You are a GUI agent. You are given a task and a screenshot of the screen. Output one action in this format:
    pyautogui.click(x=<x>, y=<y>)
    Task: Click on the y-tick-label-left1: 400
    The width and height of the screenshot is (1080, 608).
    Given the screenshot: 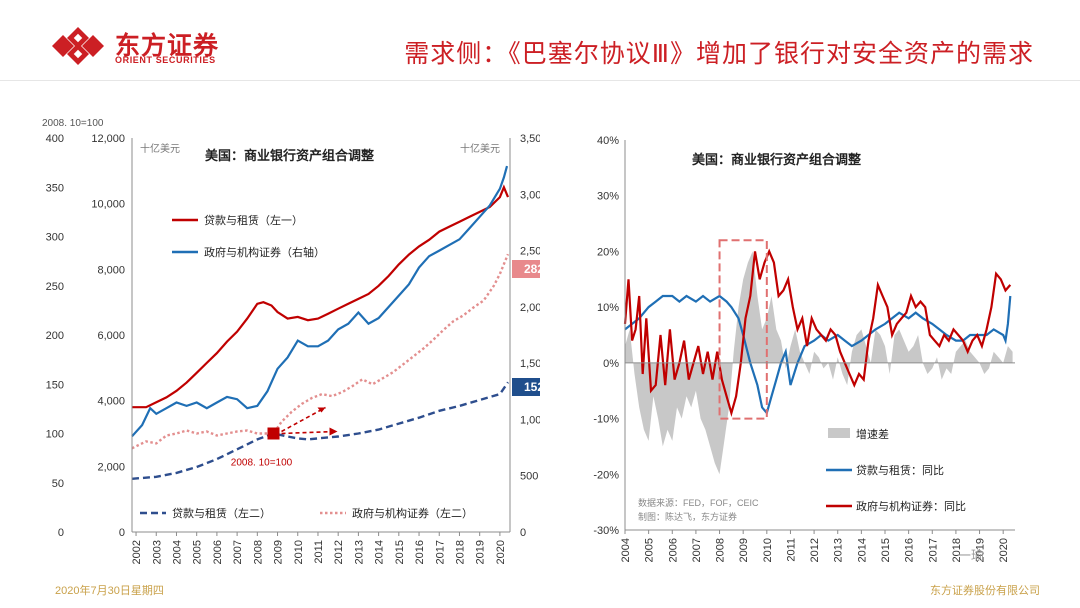 What is the action you would take?
    pyautogui.click(x=55, y=139)
    